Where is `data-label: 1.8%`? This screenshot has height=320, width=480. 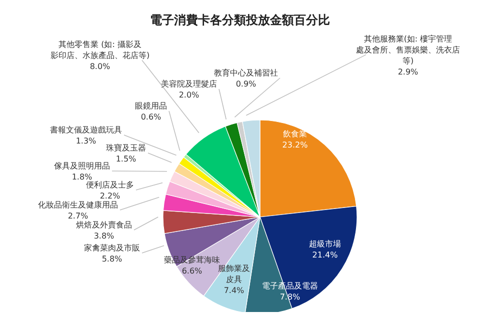
data-label: 1.8% is located at coordinates (82, 177).